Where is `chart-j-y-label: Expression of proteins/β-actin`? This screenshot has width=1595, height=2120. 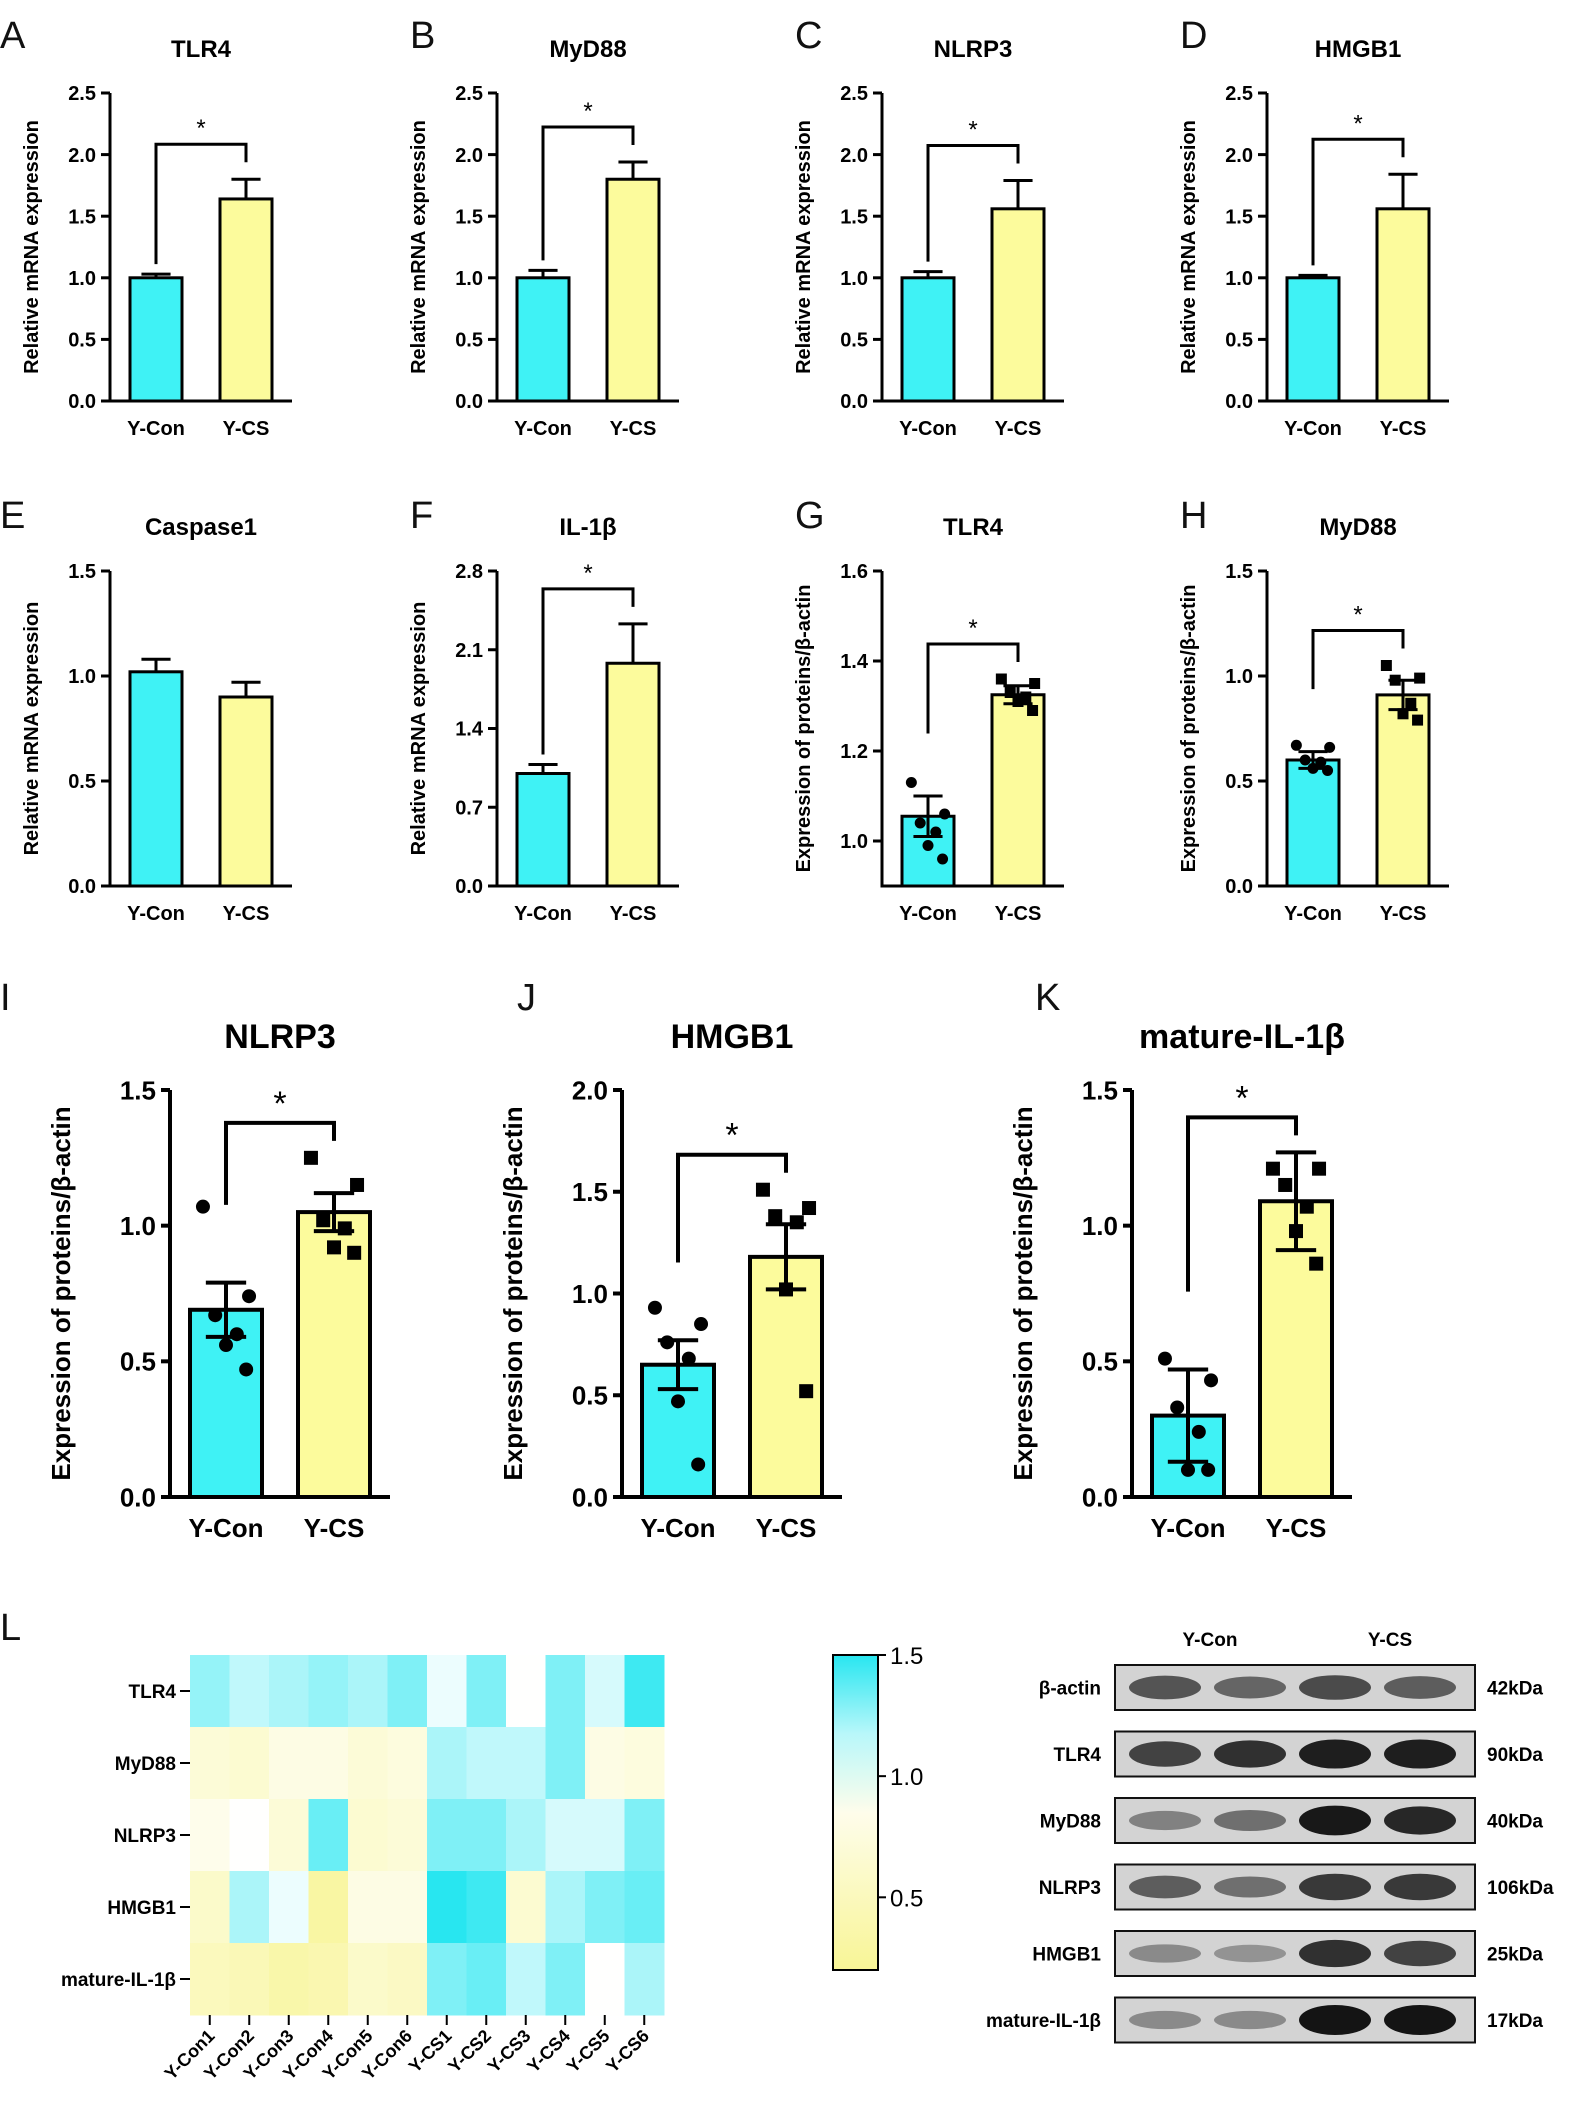 chart-j-y-label: Expression of proteins/β-actin is located at coordinates (513, 1293).